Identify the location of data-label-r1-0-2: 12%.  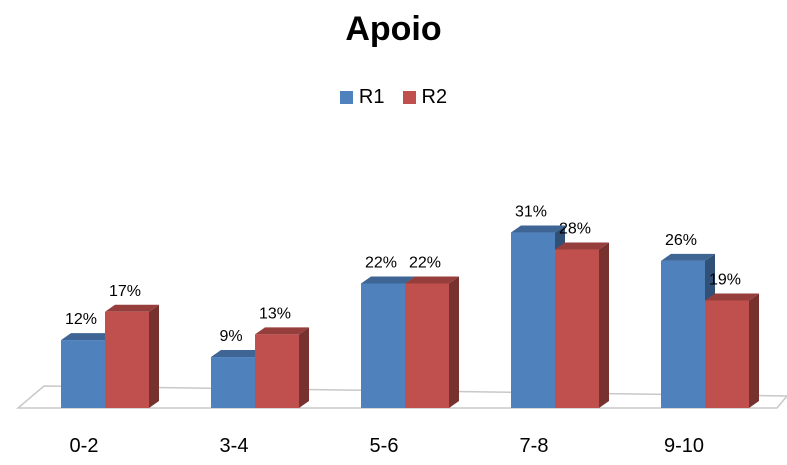
(81, 319).